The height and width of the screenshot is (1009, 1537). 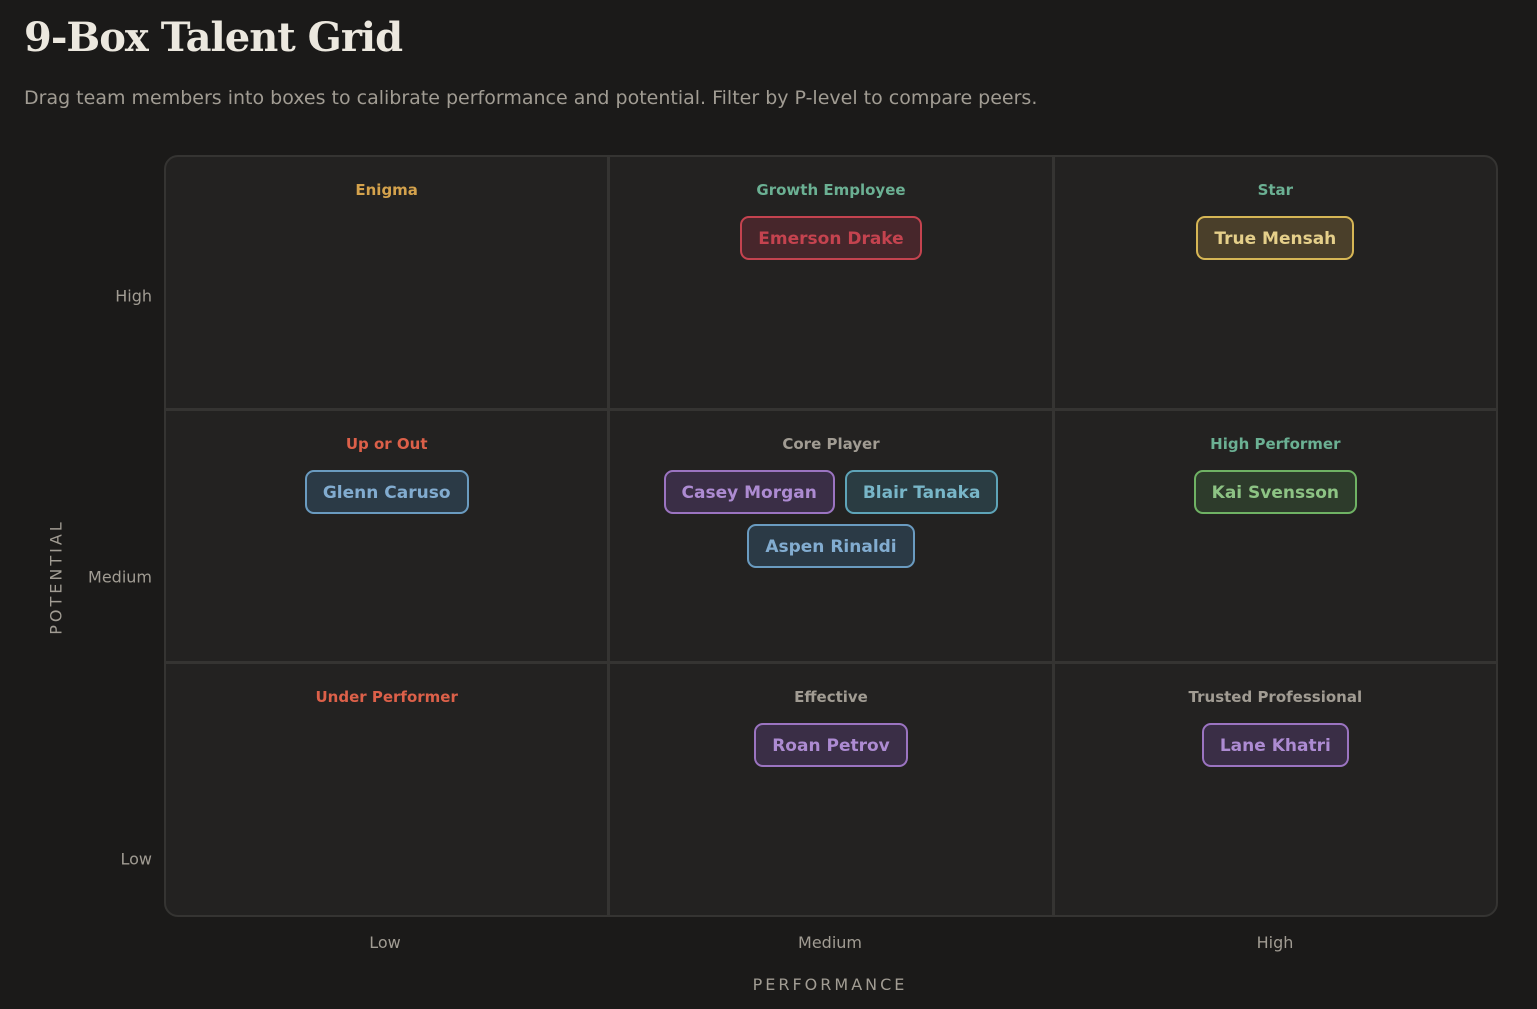 I want to click on member-chip: Aspen Rinaldi, so click(x=831, y=545).